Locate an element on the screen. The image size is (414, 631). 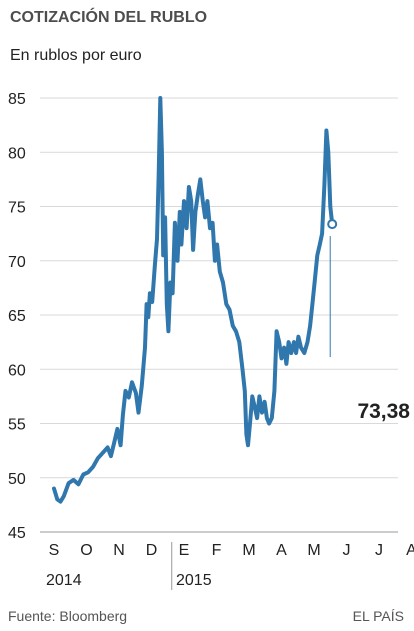
year-label: 2015 is located at coordinates (194, 580).